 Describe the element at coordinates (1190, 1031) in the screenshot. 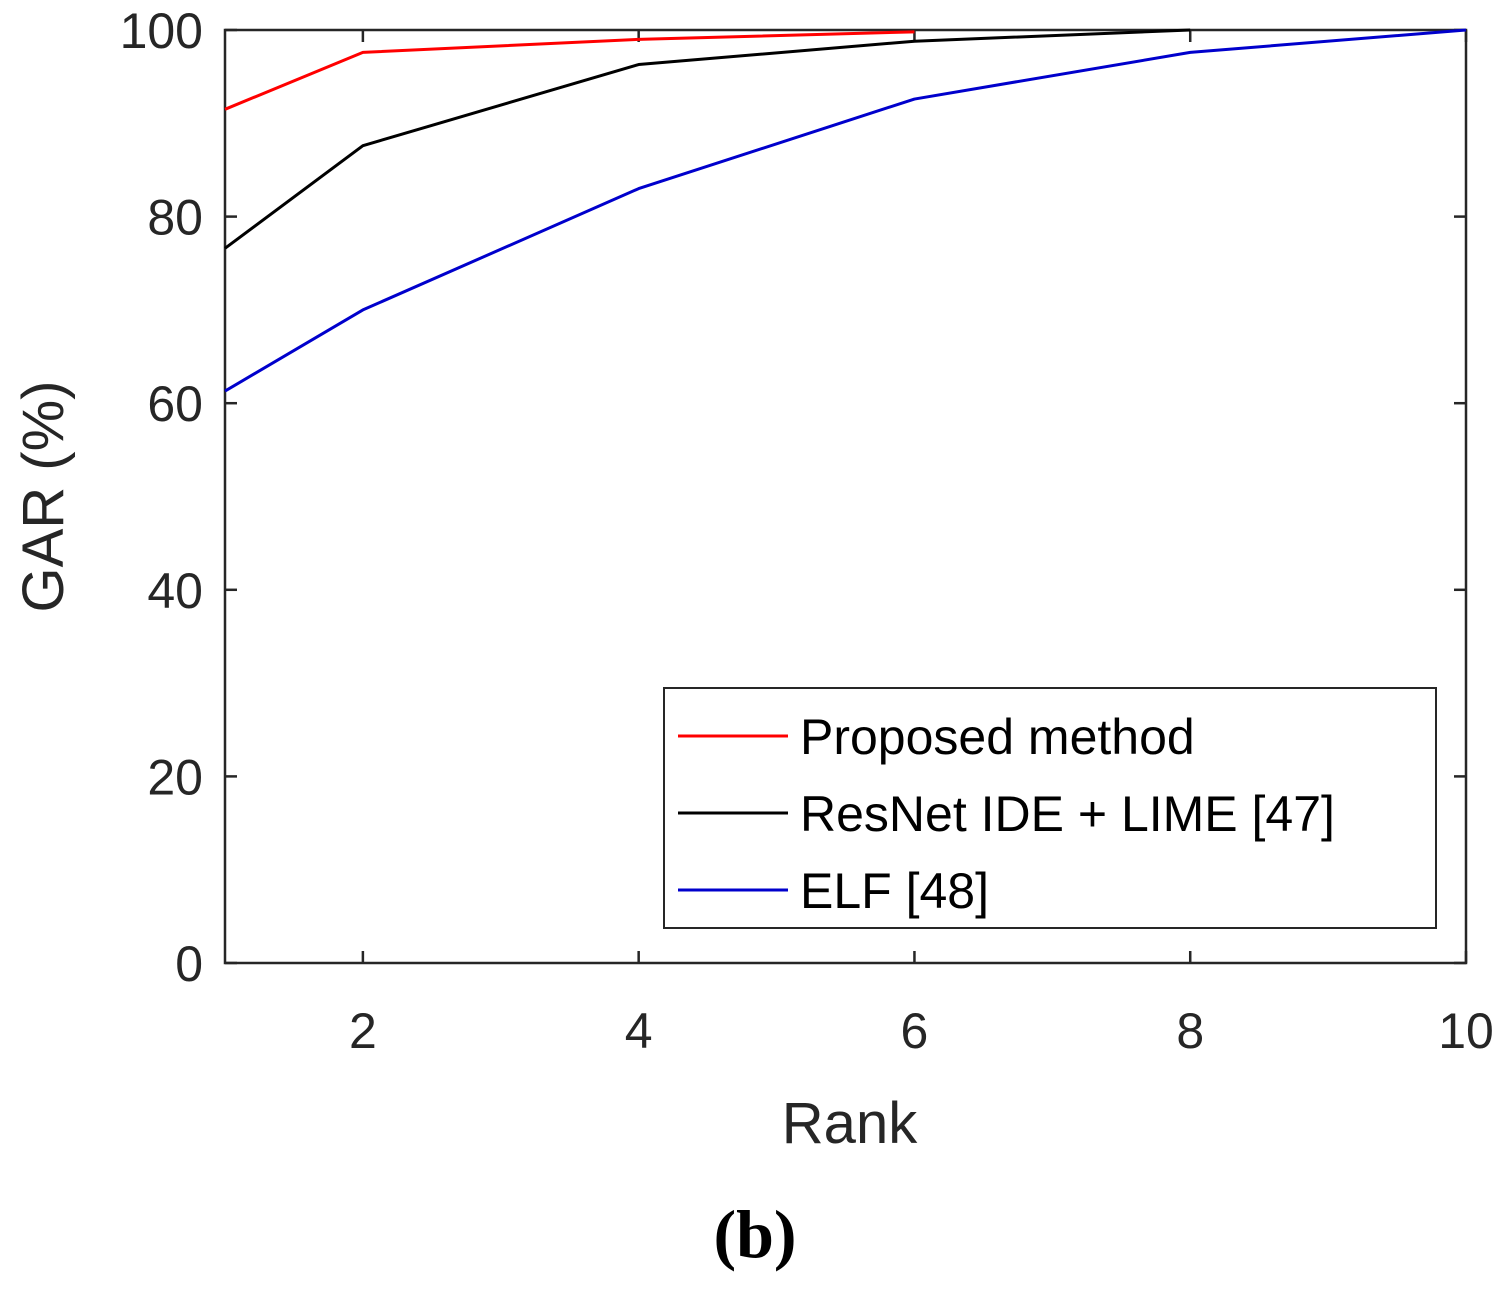

I see `x-tick-label: 8` at that location.